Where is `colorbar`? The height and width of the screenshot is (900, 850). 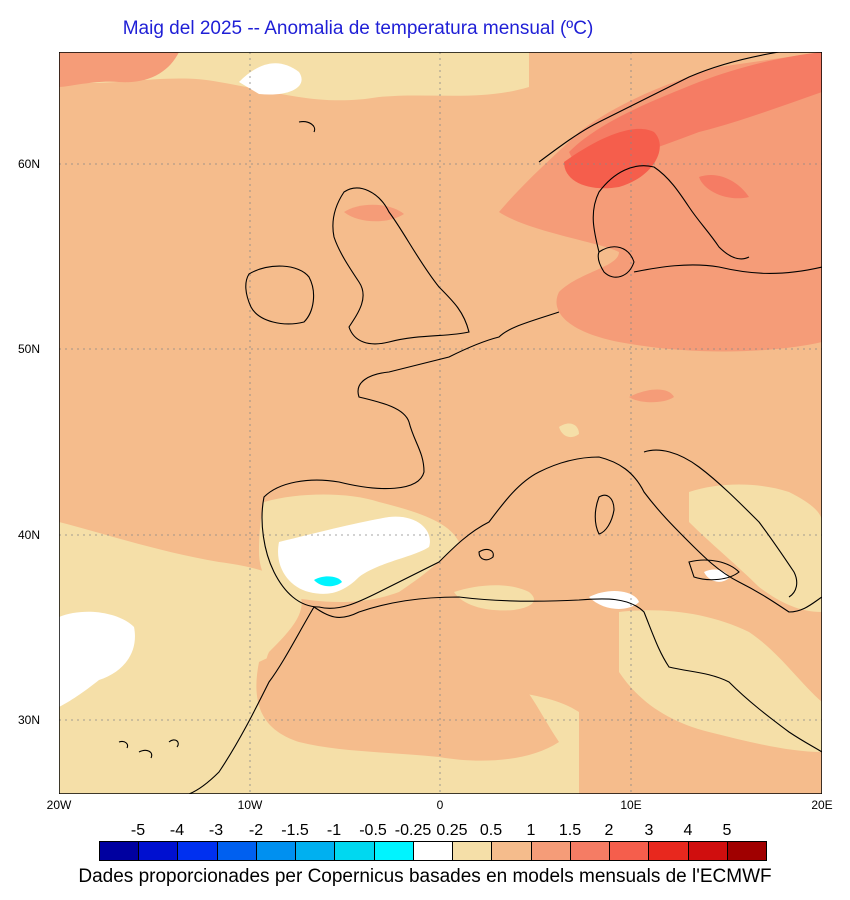
colorbar is located at coordinates (433, 851).